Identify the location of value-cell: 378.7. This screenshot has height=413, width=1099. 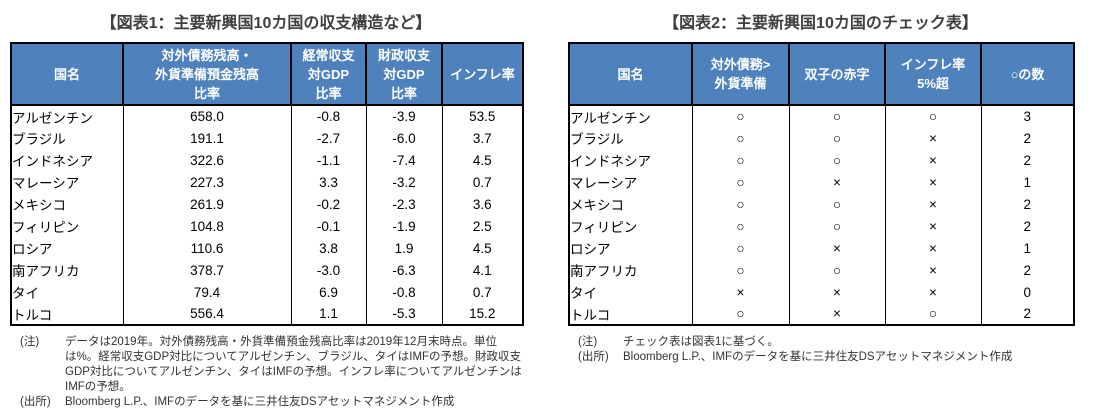
(206, 270).